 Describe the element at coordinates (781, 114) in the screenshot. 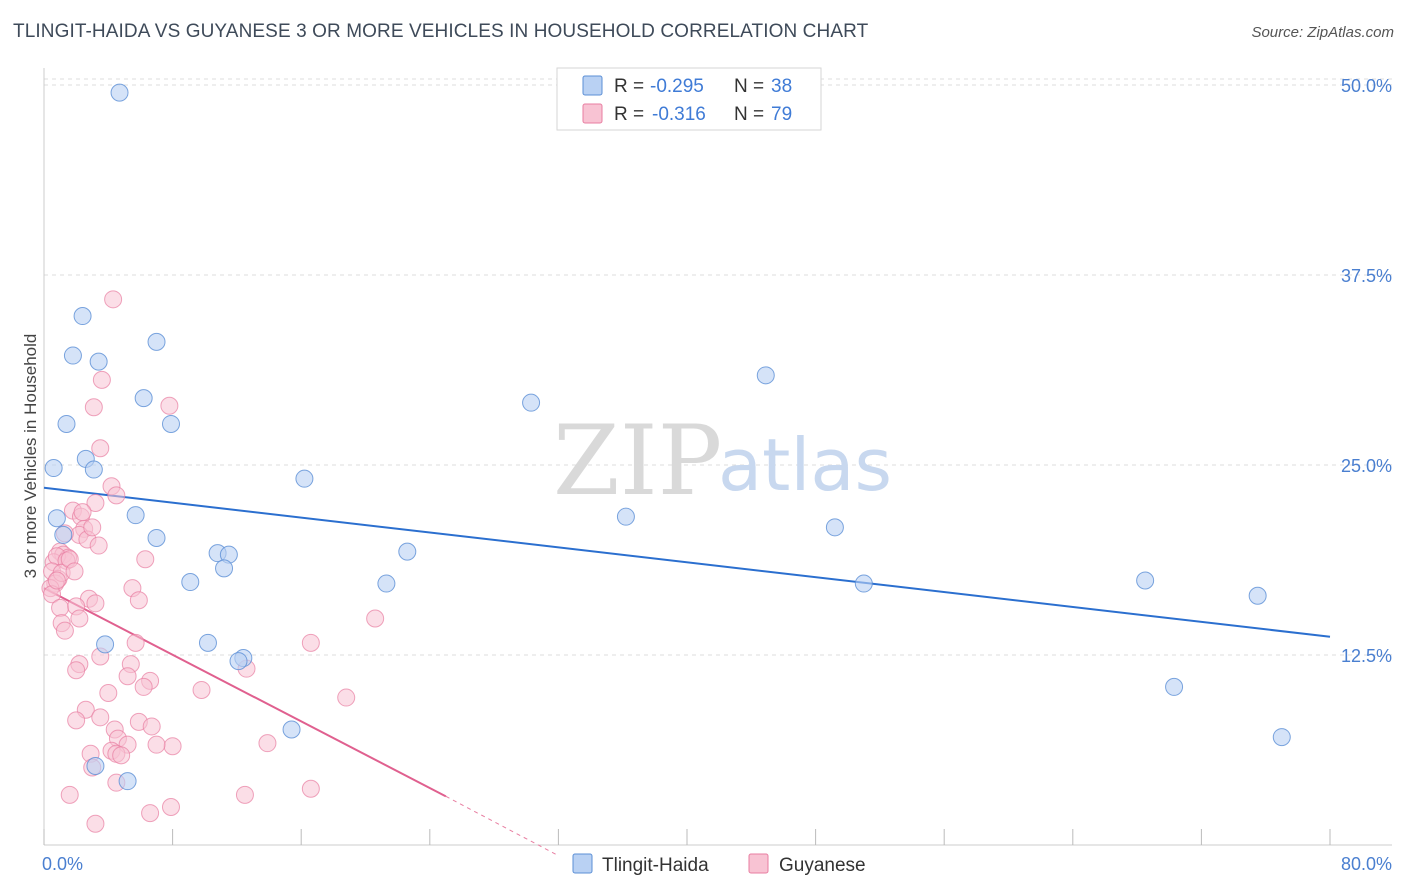

I see `legend-n-value-2: 79` at that location.